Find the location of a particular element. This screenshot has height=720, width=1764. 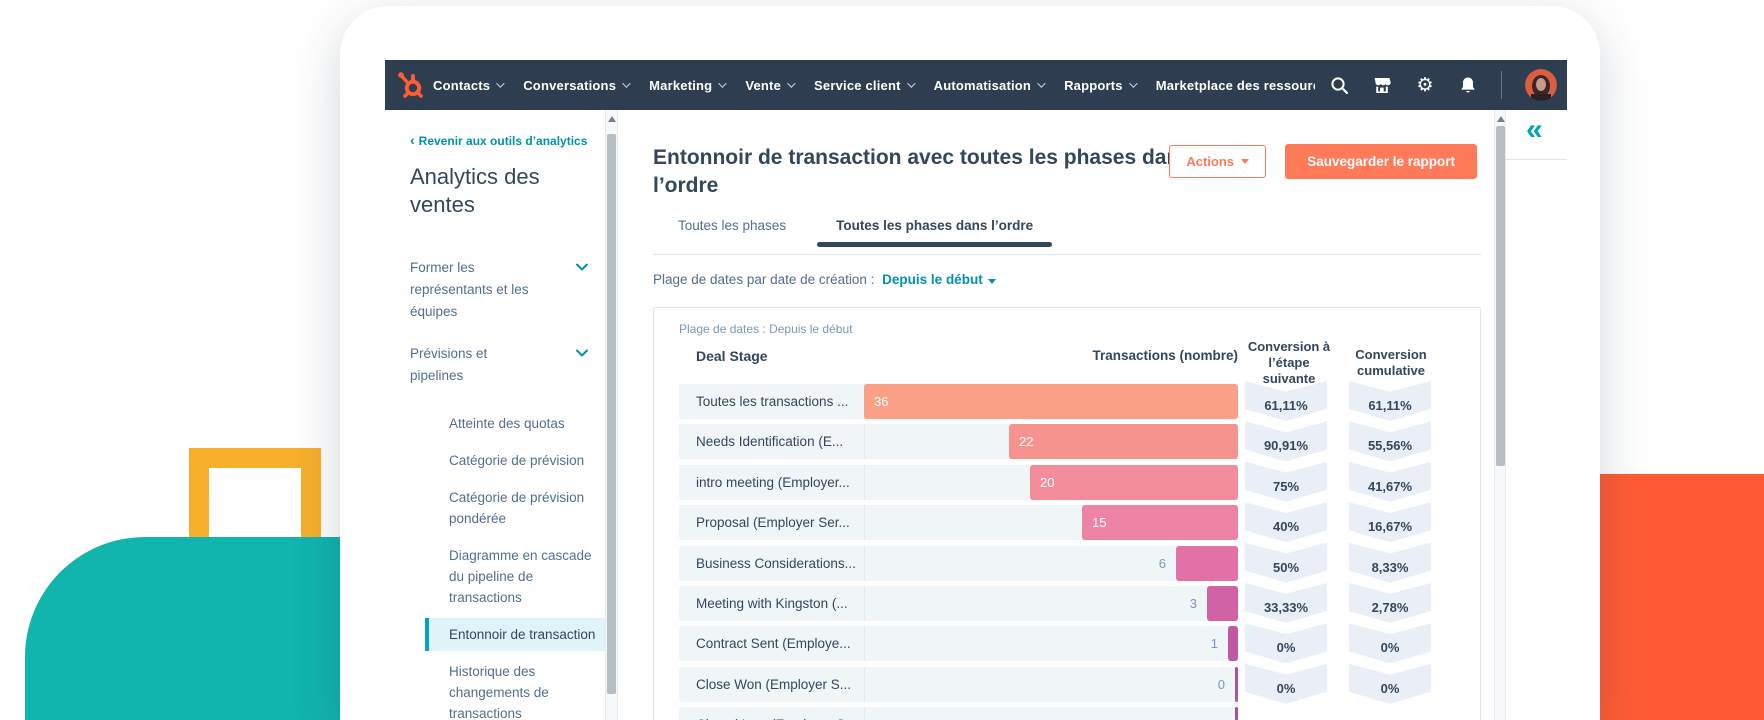

column-header-conversion-cumulative: Conversion cumulative is located at coordinates (1391, 362).